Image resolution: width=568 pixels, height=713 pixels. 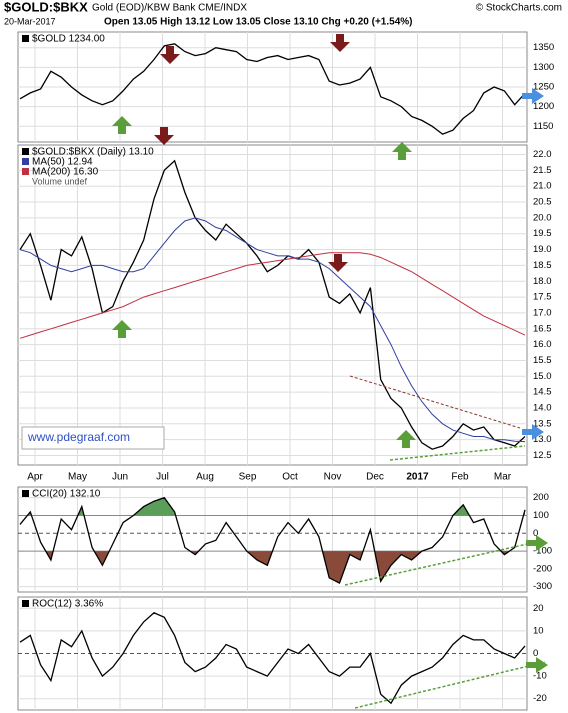 What do you see at coordinates (541, 515) in the screenshot?
I see `y-tick-label: 100` at bounding box center [541, 515].